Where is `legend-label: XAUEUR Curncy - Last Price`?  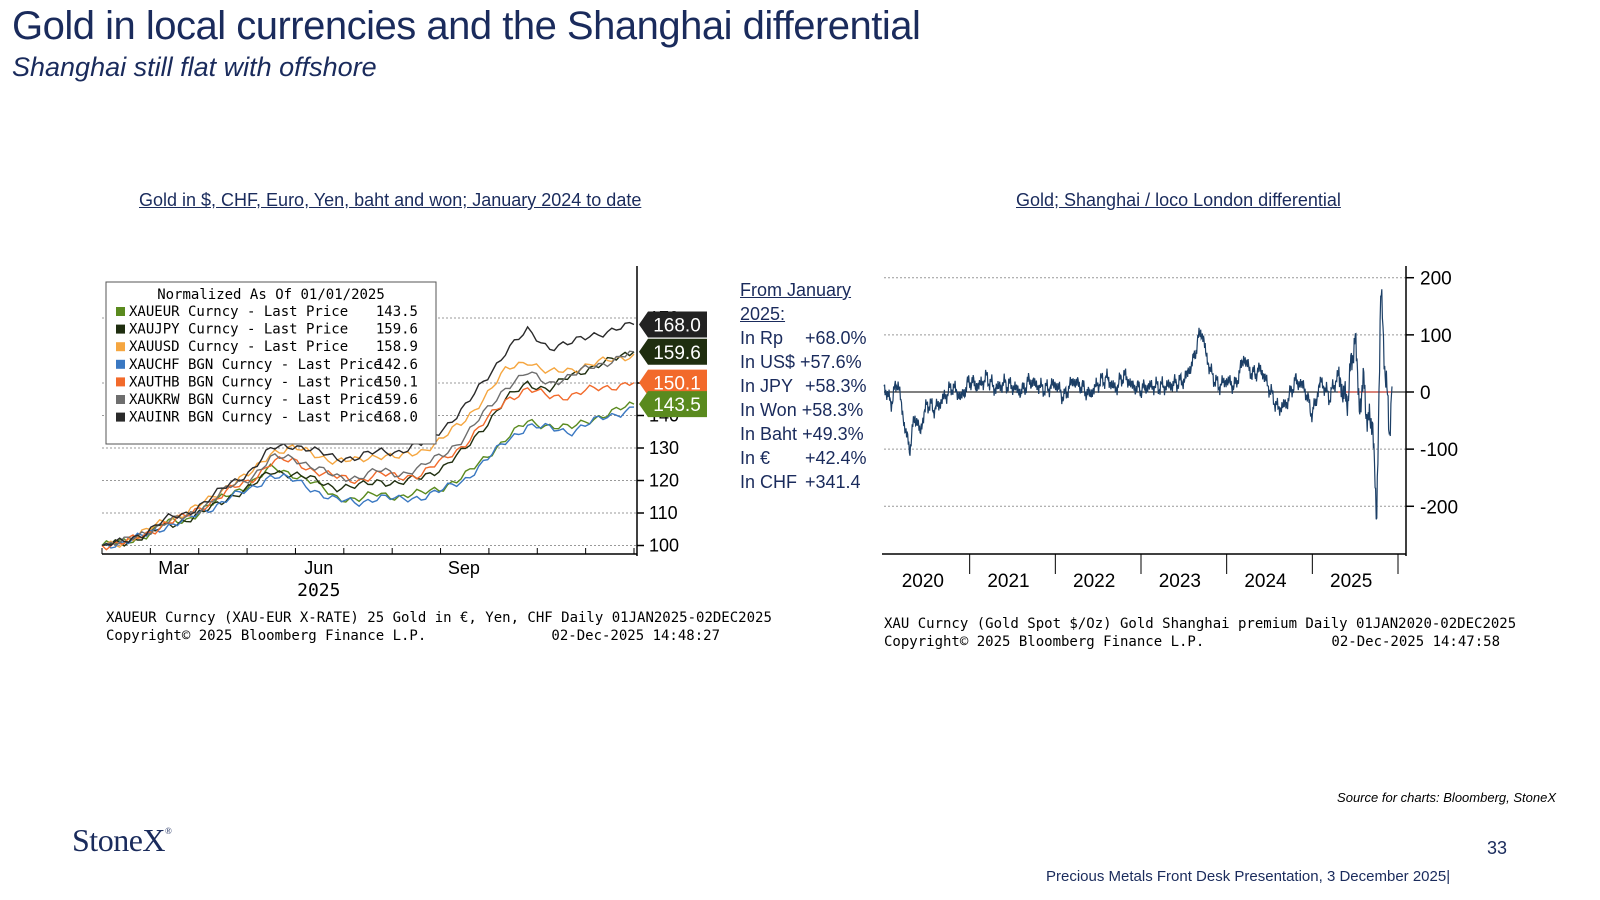
legend-label: XAUEUR Curncy - Last Price is located at coordinates (238, 312).